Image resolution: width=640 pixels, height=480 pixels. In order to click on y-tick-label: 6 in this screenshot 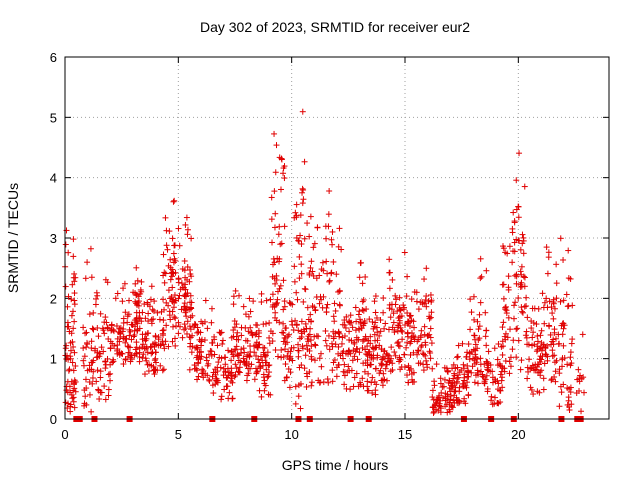, I will do `click(53, 57)`.